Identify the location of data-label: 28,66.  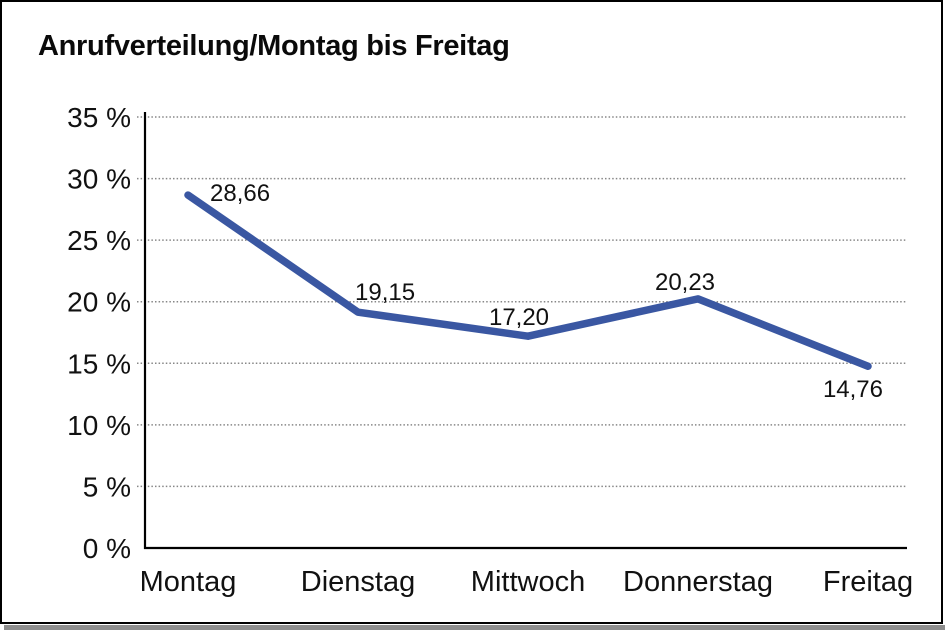
(240, 193).